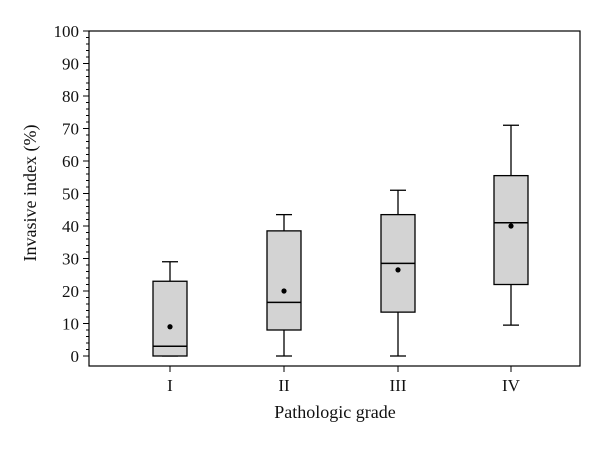 The width and height of the screenshot is (600, 453). Describe the element at coordinates (70, 226) in the screenshot. I see `y-tick-label: 40` at that location.